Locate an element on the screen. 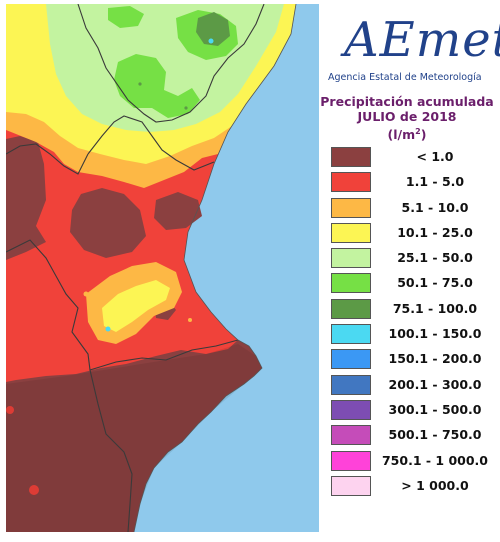 This screenshot has height=542, width=500. legend-row: 10.1 - 25.0 is located at coordinates (410, 232).